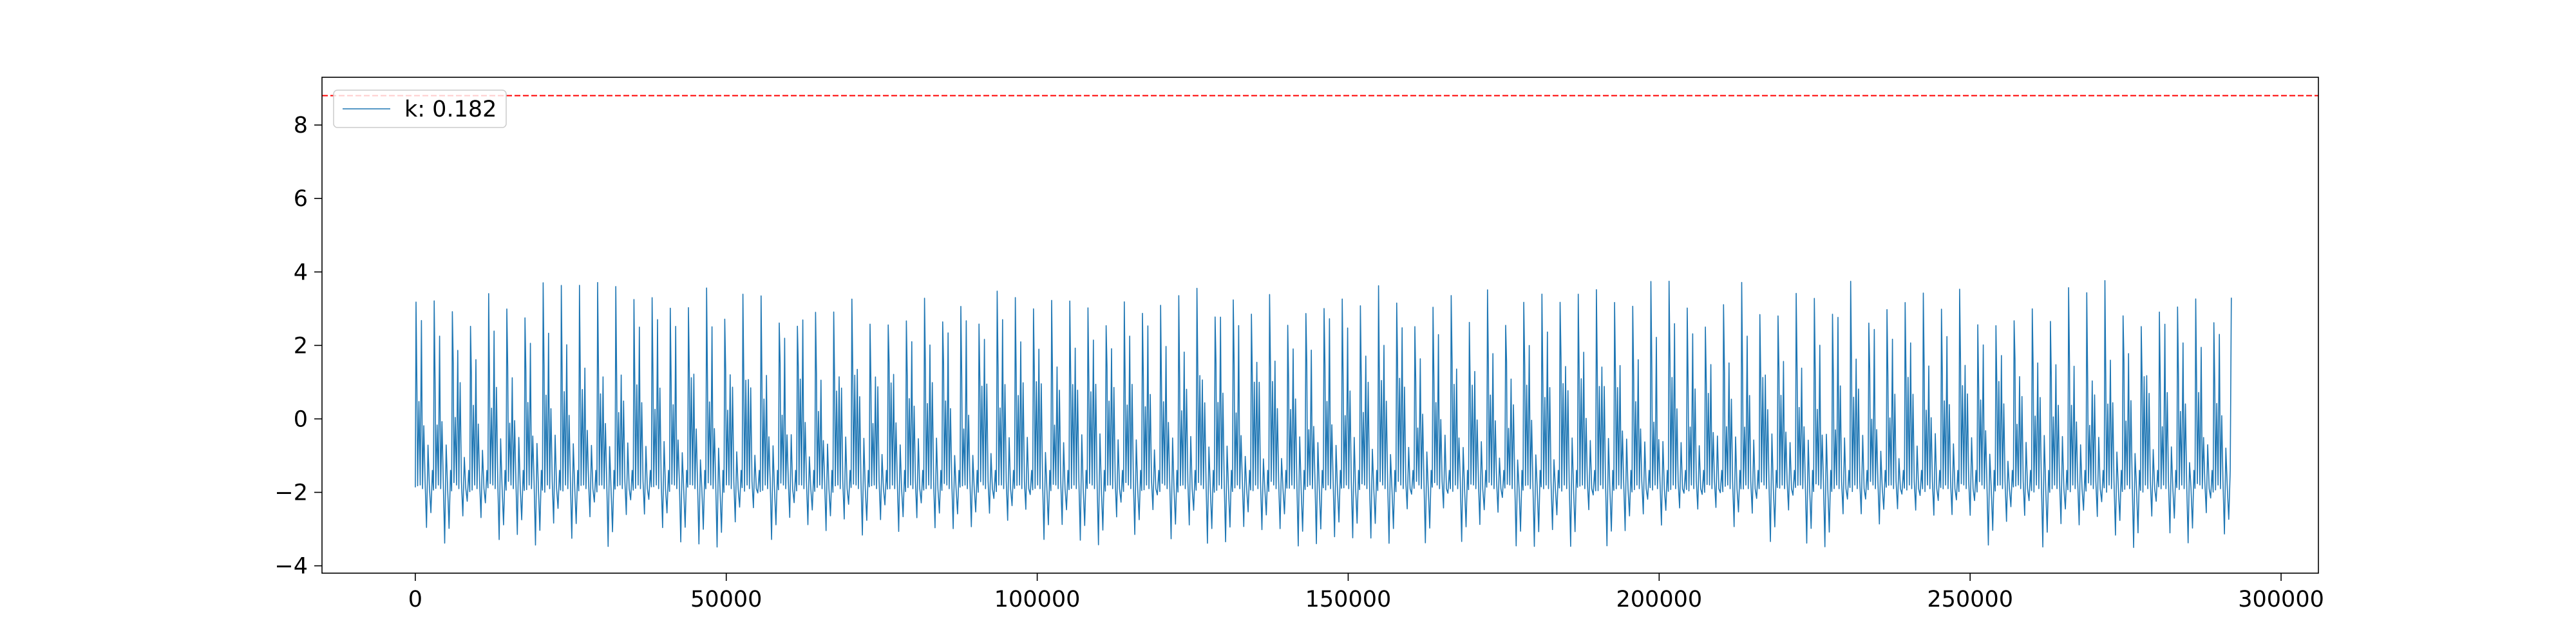 This screenshot has height=644, width=2576. I want to click on y-tick-label: −2, so click(291, 493).